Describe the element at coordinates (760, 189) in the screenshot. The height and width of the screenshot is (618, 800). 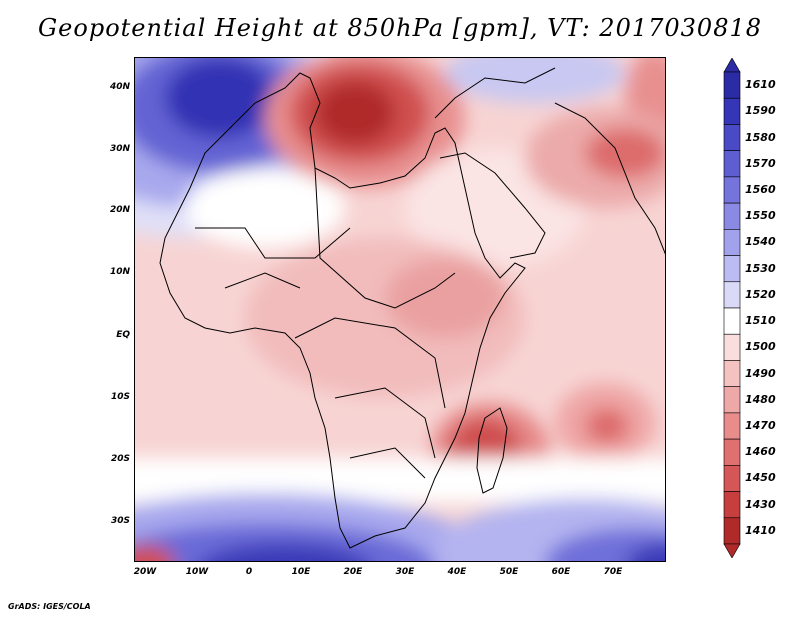
I see `colorbar-label: 1560` at that location.